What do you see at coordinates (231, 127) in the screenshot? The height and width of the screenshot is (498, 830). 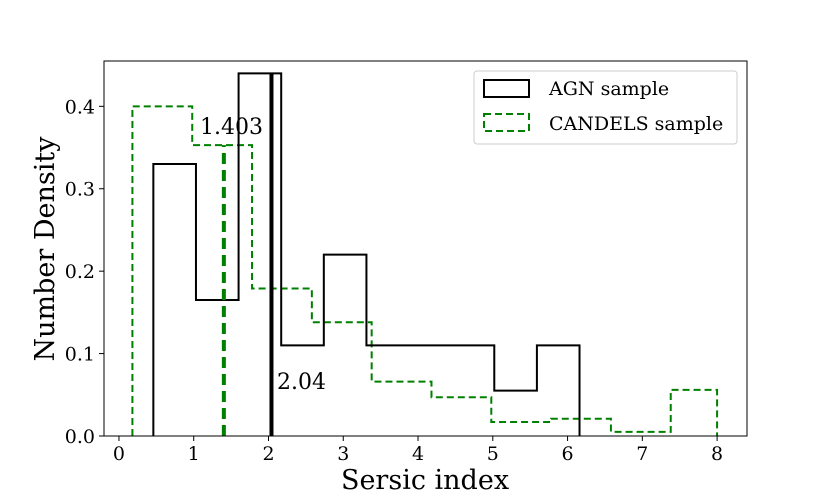 I see `candels-median-label: 1.403` at bounding box center [231, 127].